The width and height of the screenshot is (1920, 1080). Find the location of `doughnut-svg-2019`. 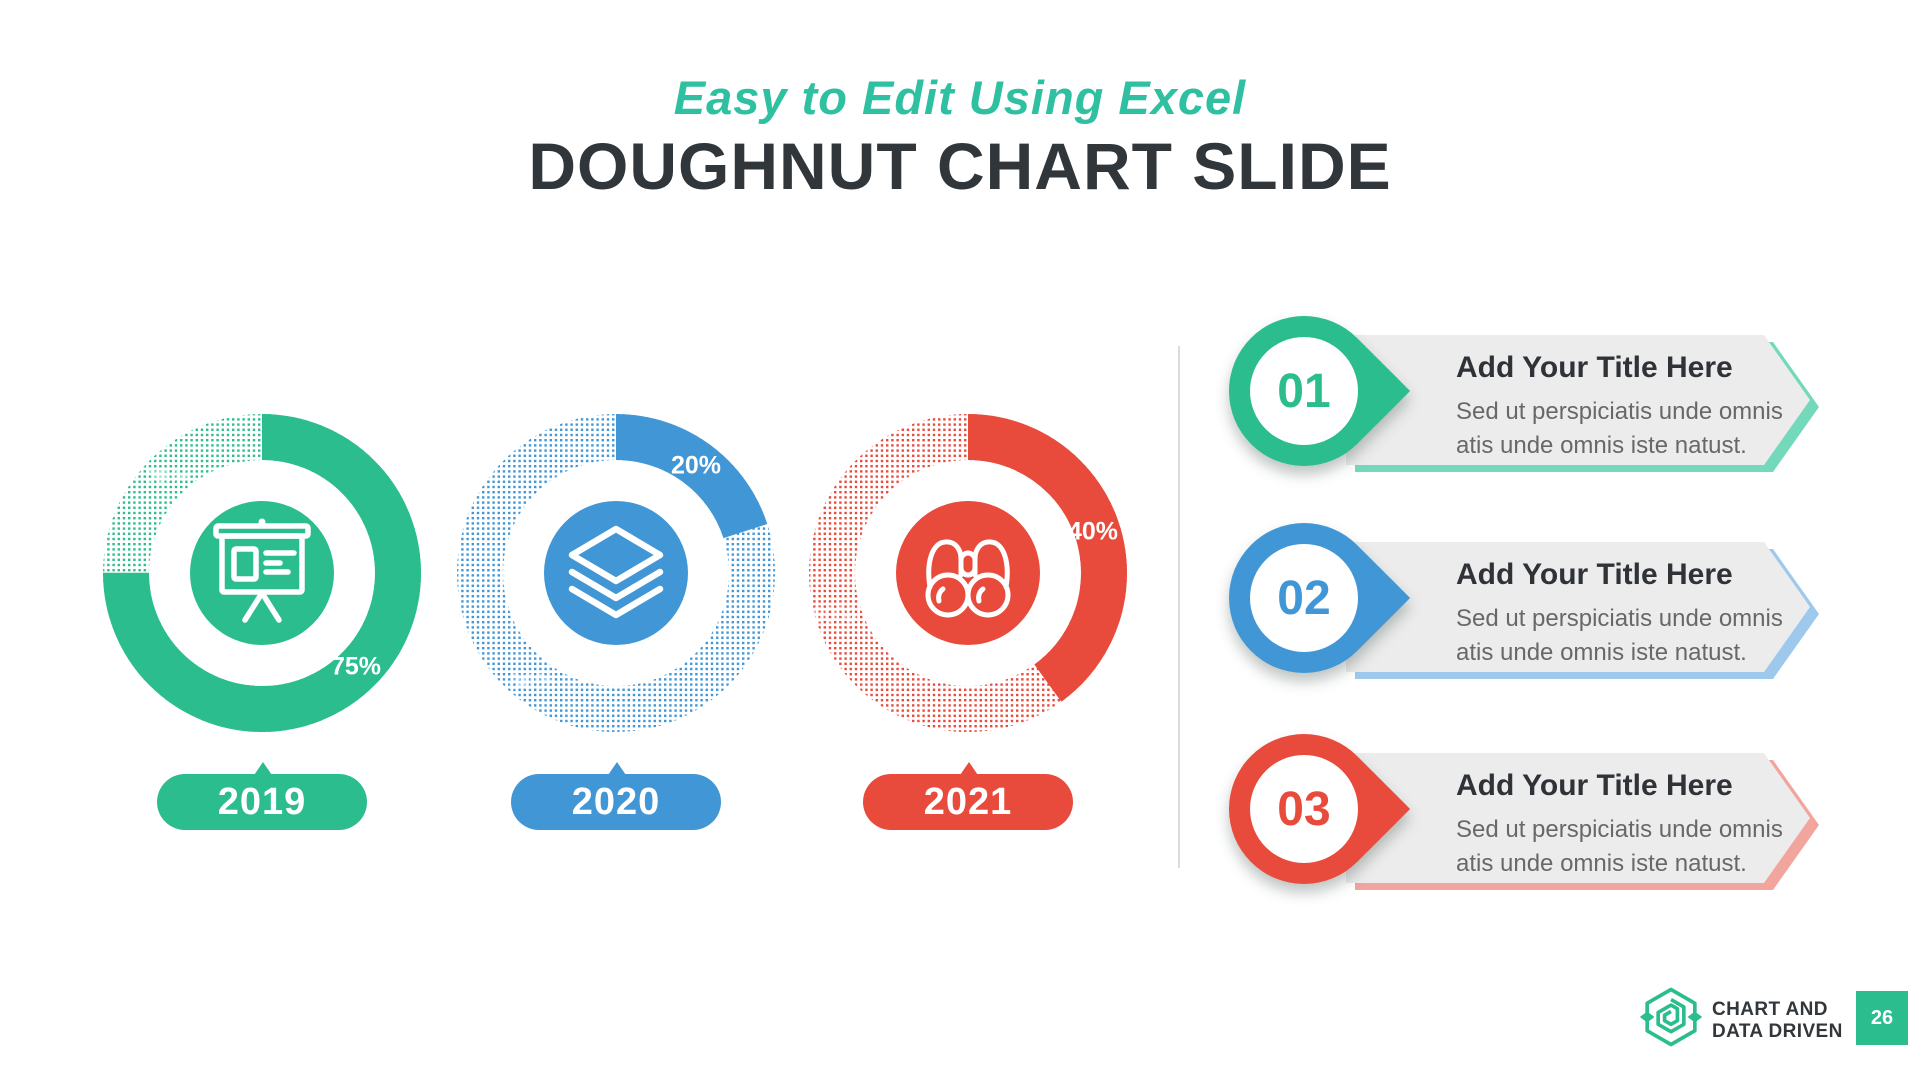

doughnut-svg-2019 is located at coordinates (262, 573).